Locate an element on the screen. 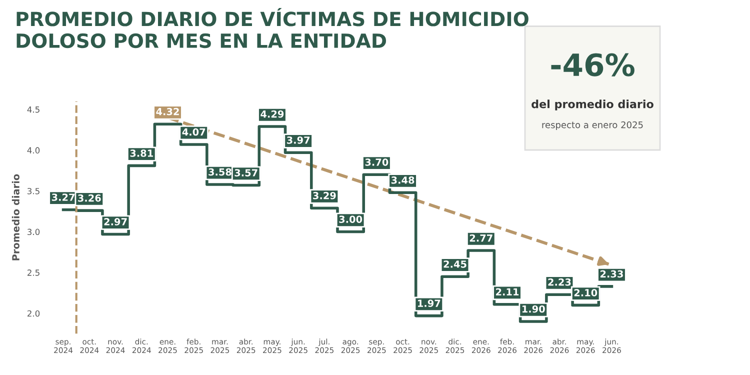 The width and height of the screenshot is (750, 375). data-label: 2.23 is located at coordinates (559, 282).